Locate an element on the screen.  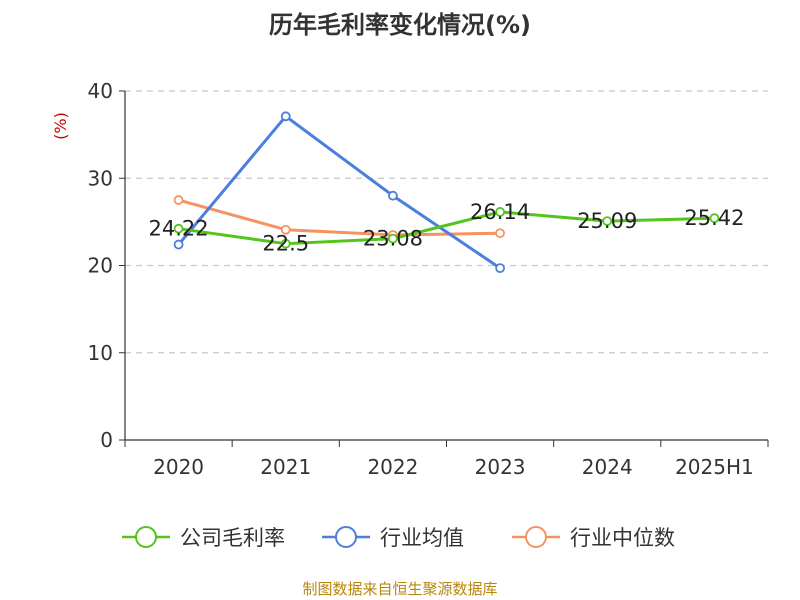
x-tick-label-5: 2025H1 is located at coordinates (714, 467).